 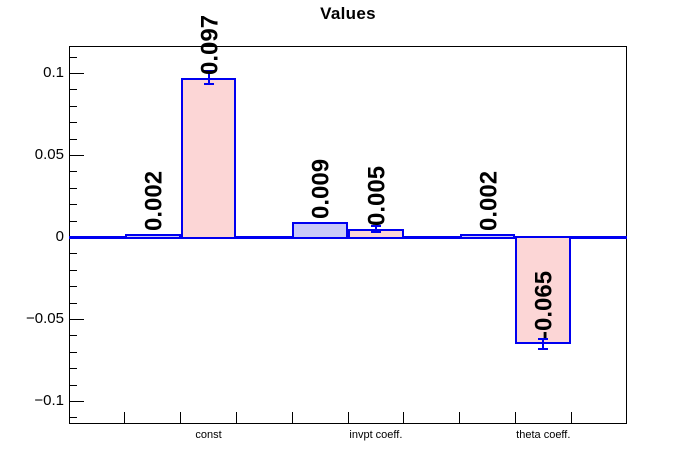 I want to click on y-axis-tick-label: −0.1, so click(x=49, y=400).